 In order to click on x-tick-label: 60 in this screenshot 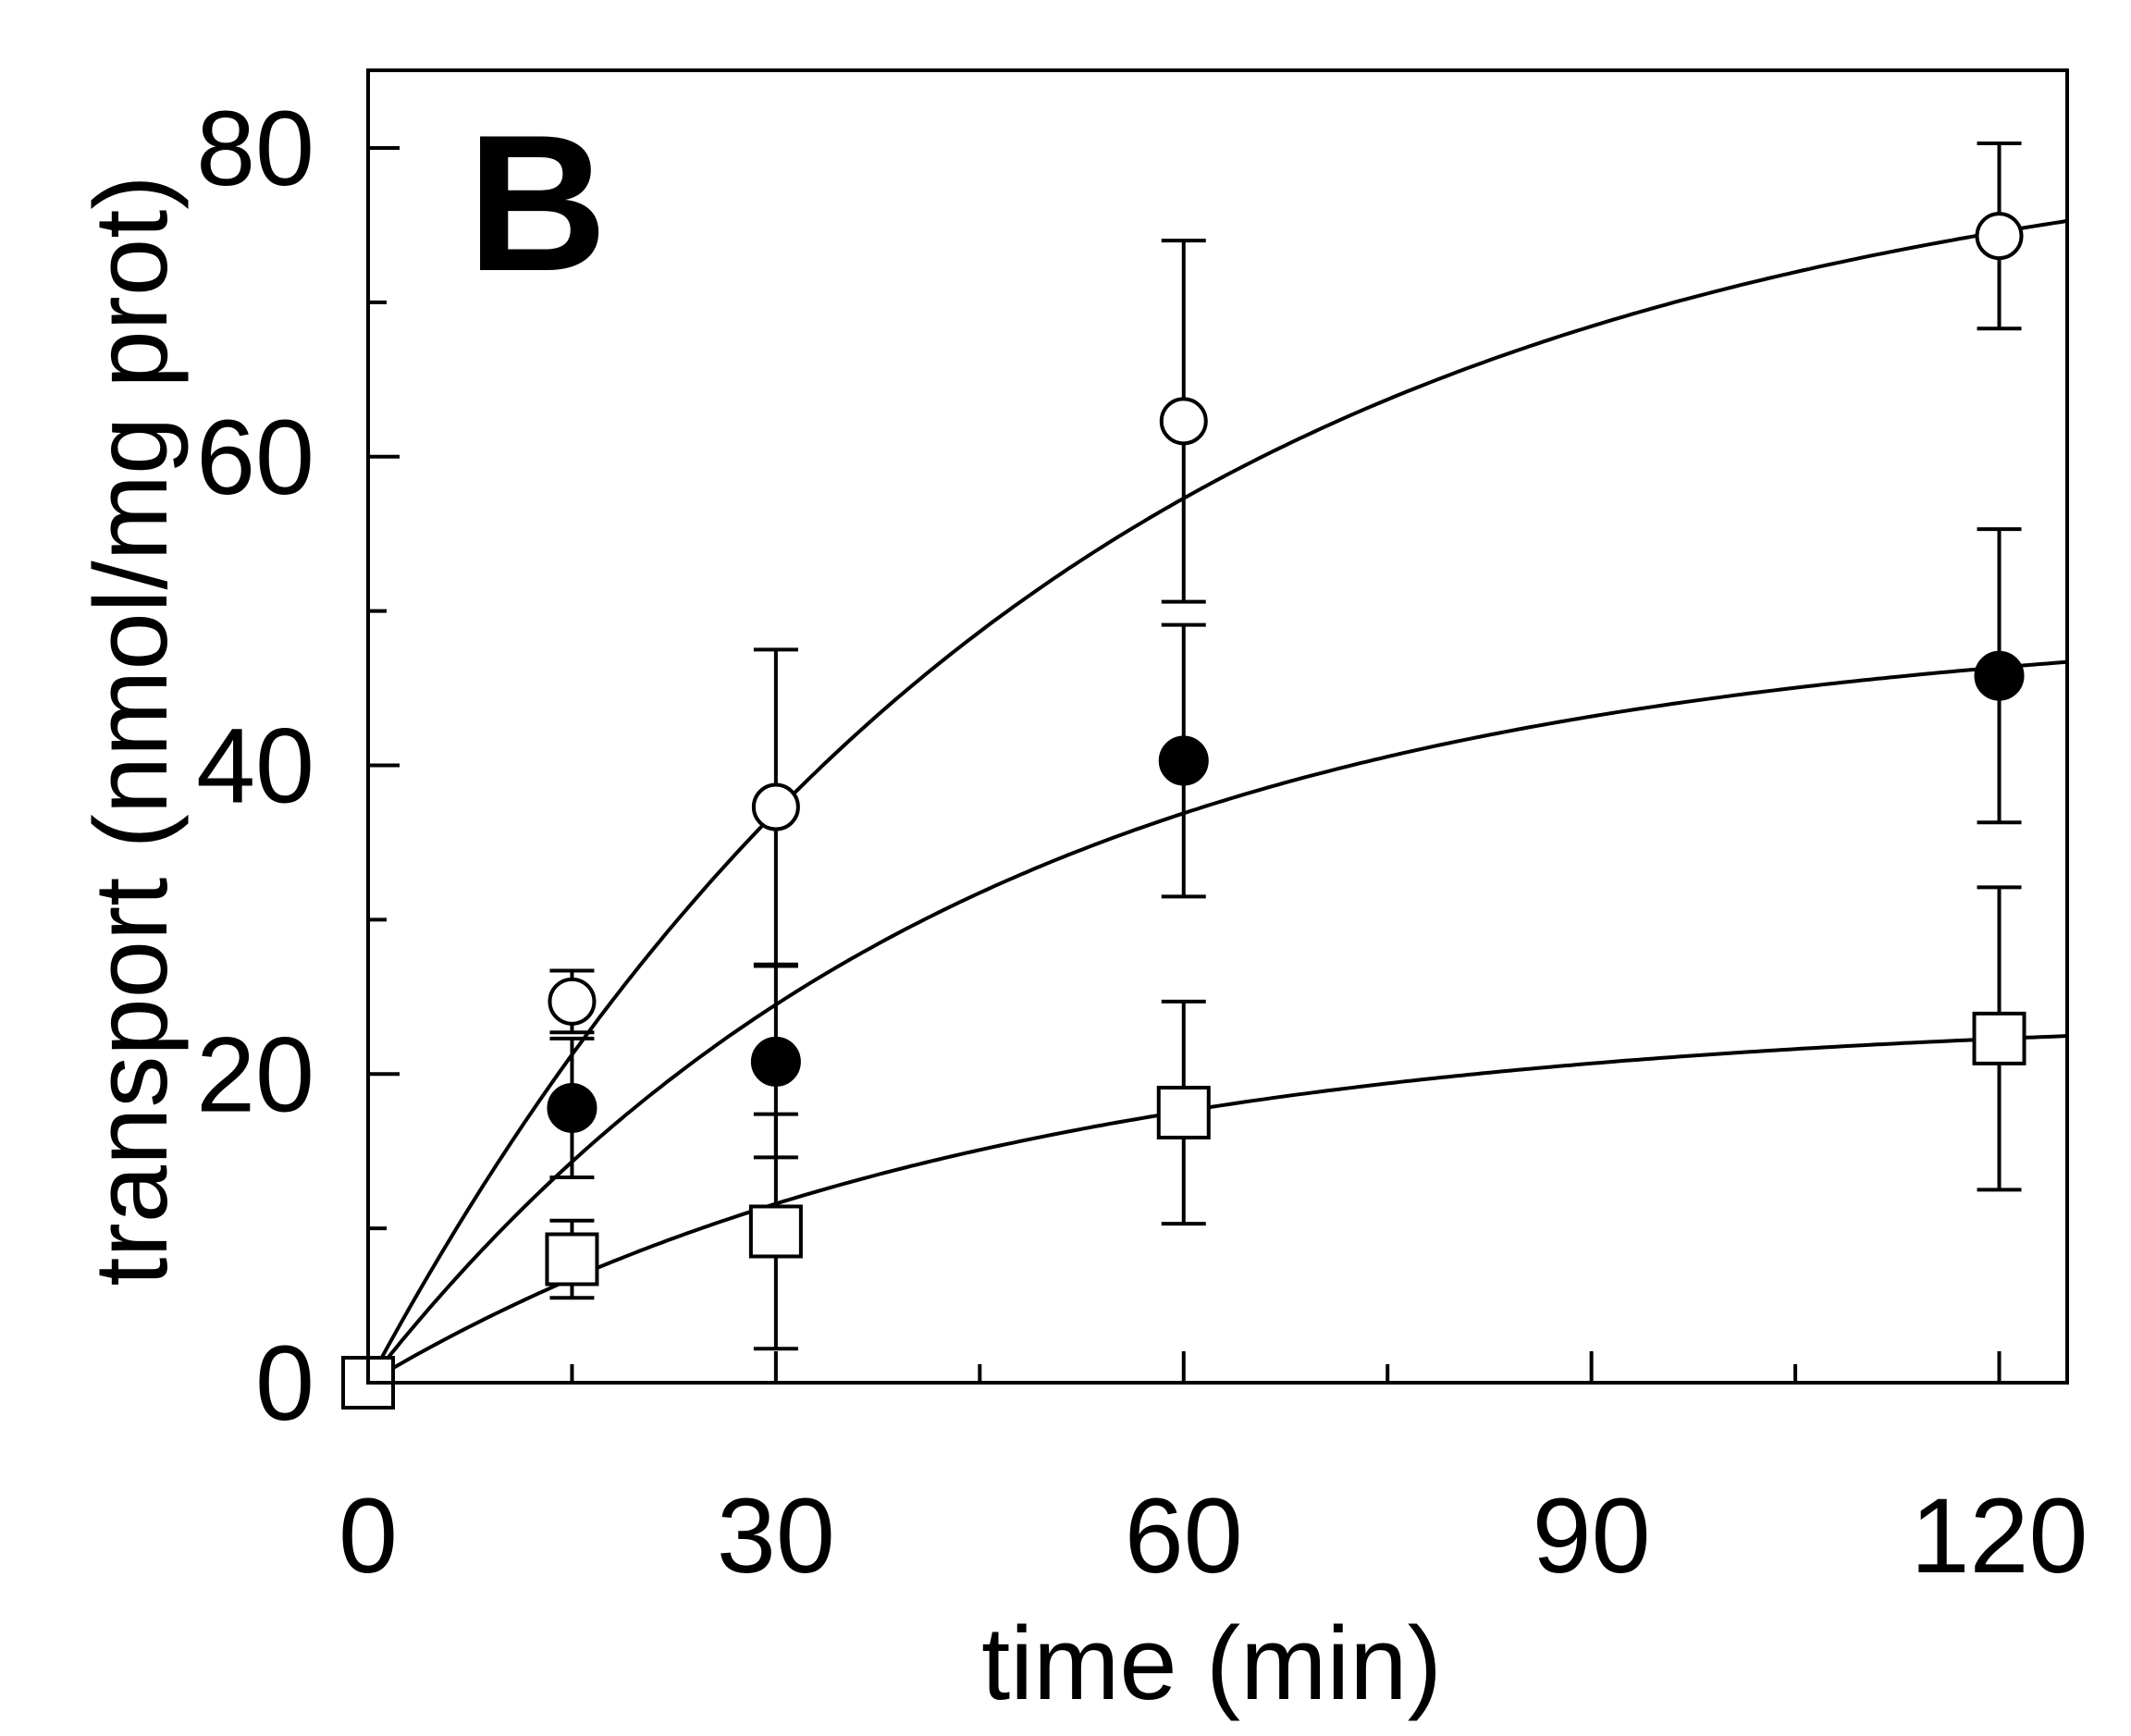, I will do `click(1184, 1536)`.